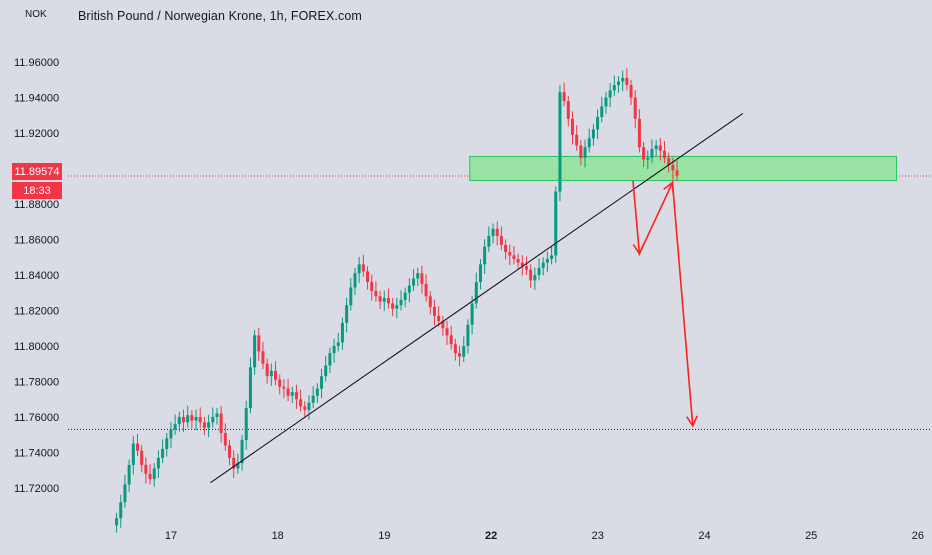  Describe the element at coordinates (36, 312) in the screenshot. I see `y-tick-label: 11.82000` at that location.